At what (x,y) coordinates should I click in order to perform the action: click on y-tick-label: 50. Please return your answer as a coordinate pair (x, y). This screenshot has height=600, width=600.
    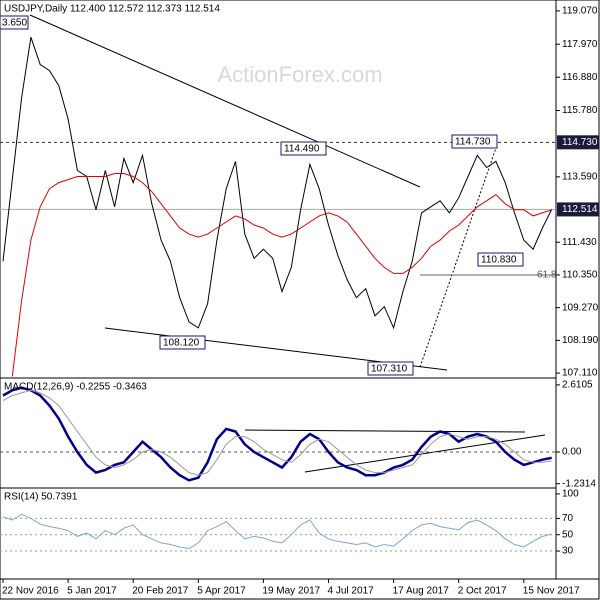
    Looking at the image, I should click on (568, 534).